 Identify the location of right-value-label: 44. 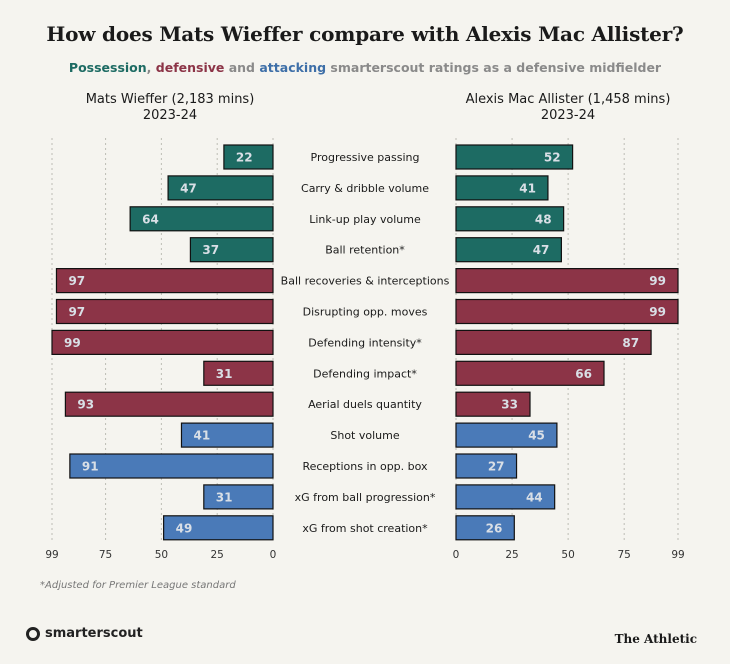
(534, 497).